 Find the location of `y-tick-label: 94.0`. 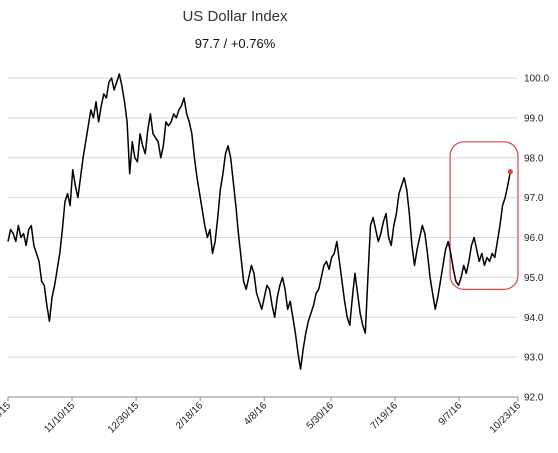

y-tick-label: 94.0 is located at coordinates (534, 318).